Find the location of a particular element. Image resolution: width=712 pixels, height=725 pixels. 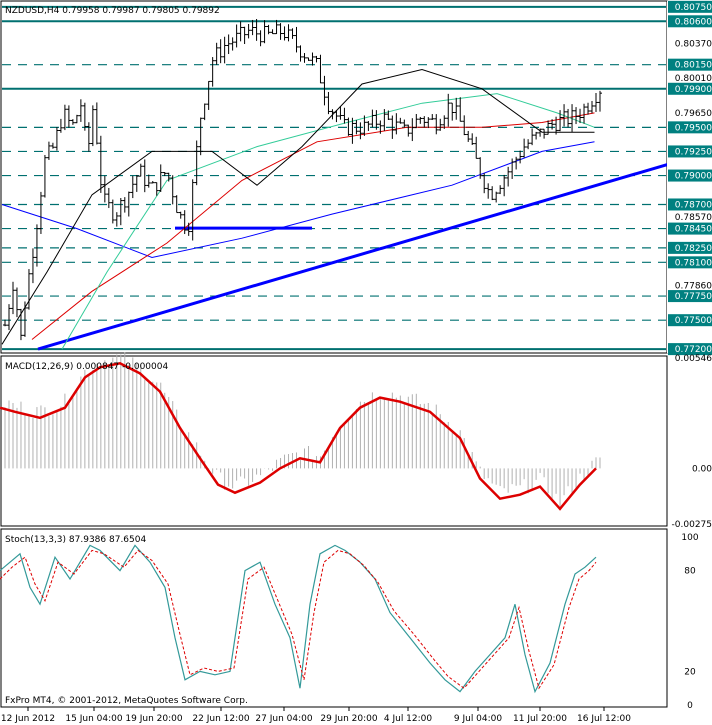

price-tick-label: 0.79500 is located at coordinates (693, 128).